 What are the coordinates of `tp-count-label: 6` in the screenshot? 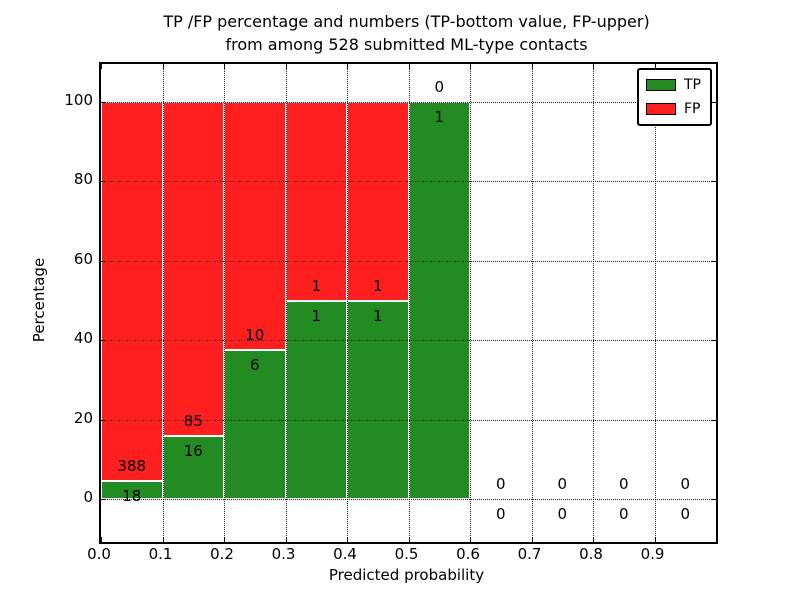 It's located at (254, 365).